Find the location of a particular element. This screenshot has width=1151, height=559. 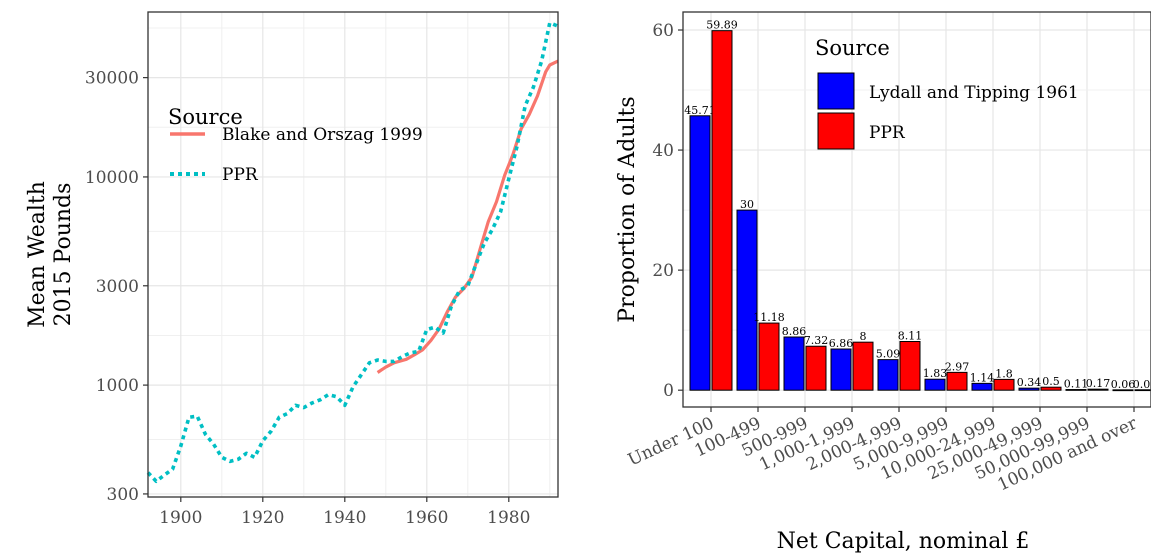

bar-value-label: 2.97 is located at coordinates (957, 366).